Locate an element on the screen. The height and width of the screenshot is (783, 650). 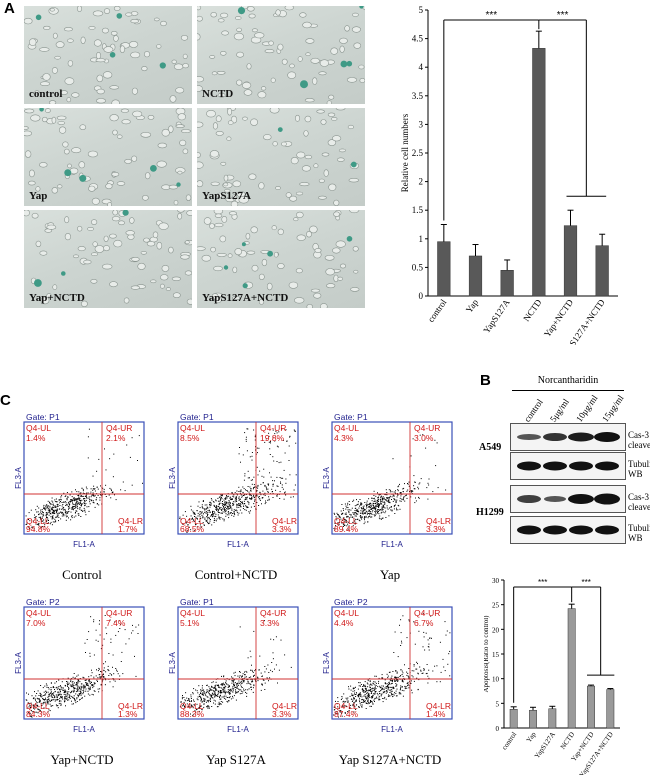
category-label: YapS127A is located at coordinates (496, 316).